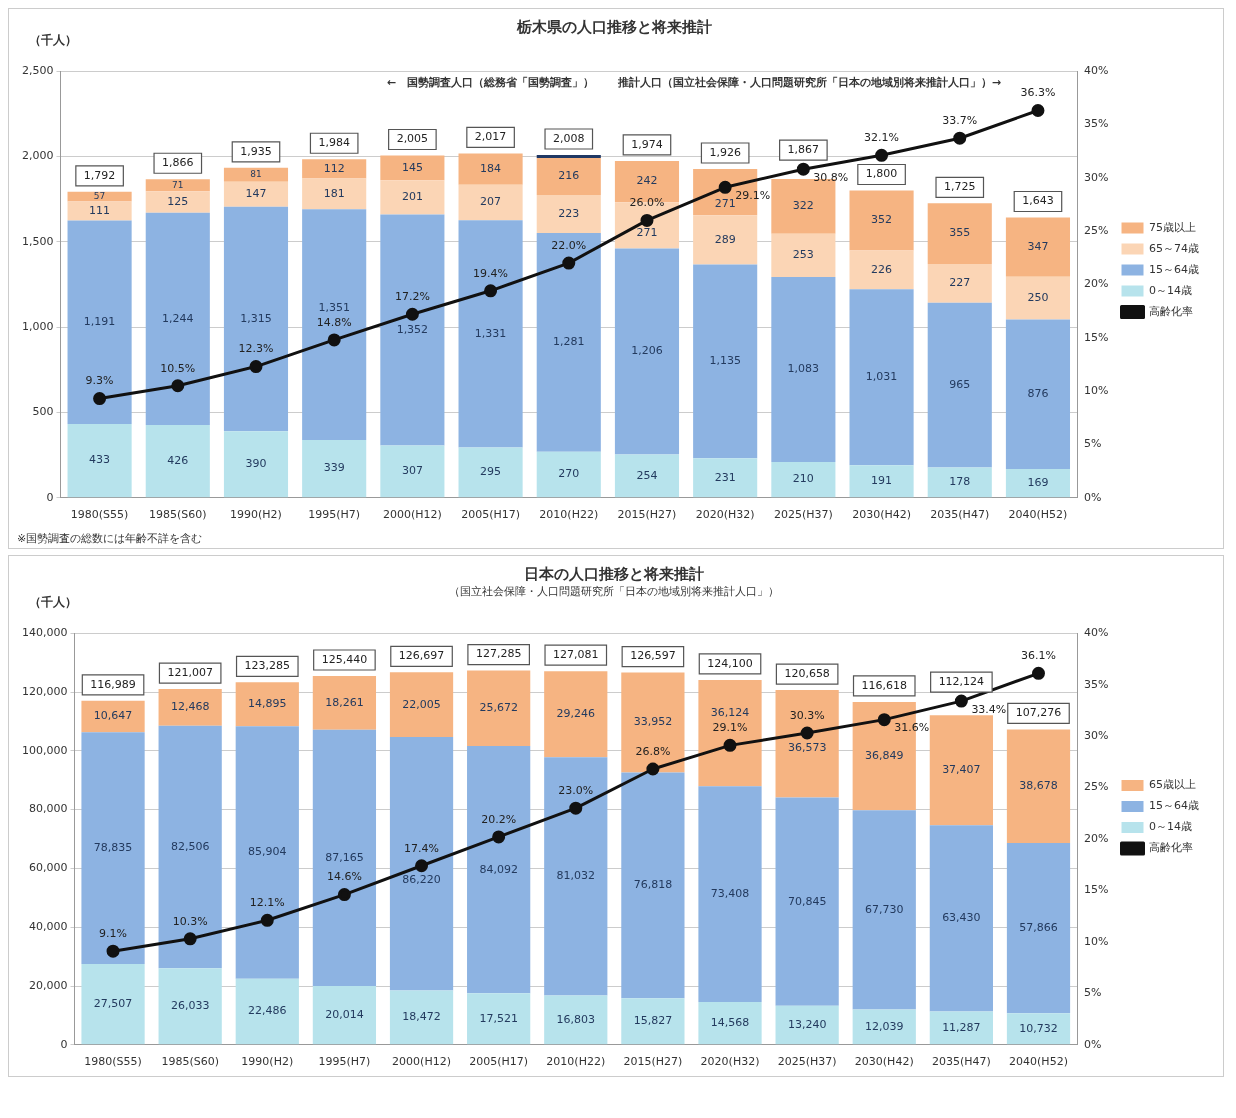 The height and width of the screenshot is (1118, 1236). Describe the element at coordinates (884, 755) in the screenshot. I see `data-label: 36,849` at that location.